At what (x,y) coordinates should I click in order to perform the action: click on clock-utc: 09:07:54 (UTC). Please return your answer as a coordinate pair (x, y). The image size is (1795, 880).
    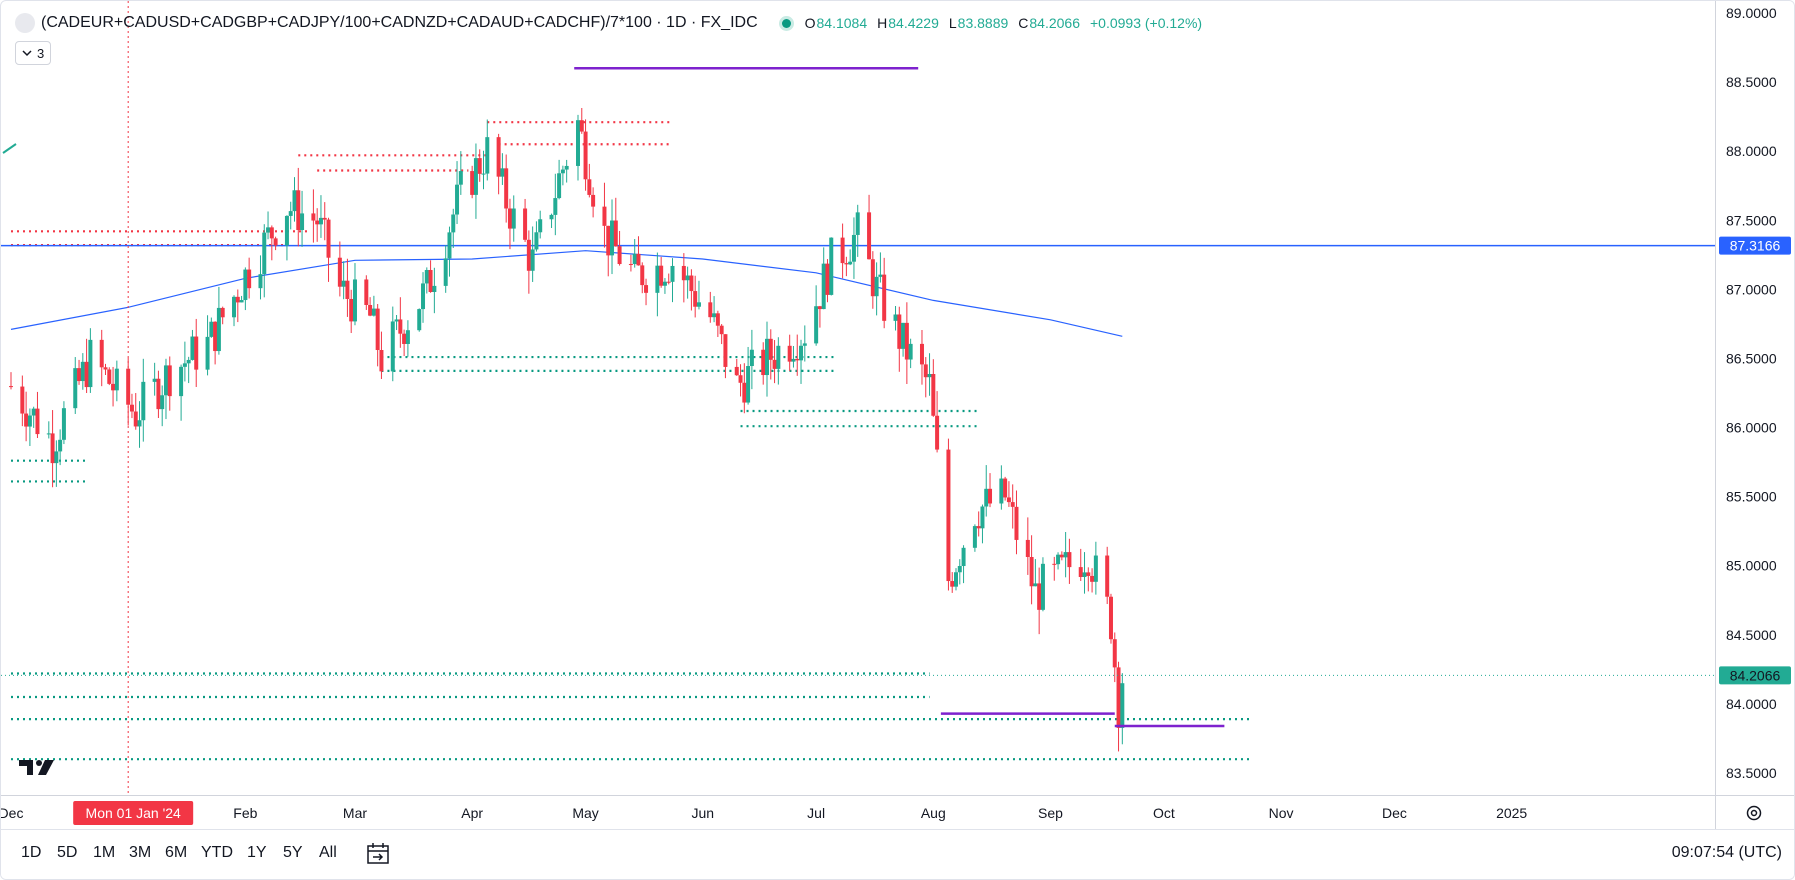
    Looking at the image, I should click on (1726, 852).